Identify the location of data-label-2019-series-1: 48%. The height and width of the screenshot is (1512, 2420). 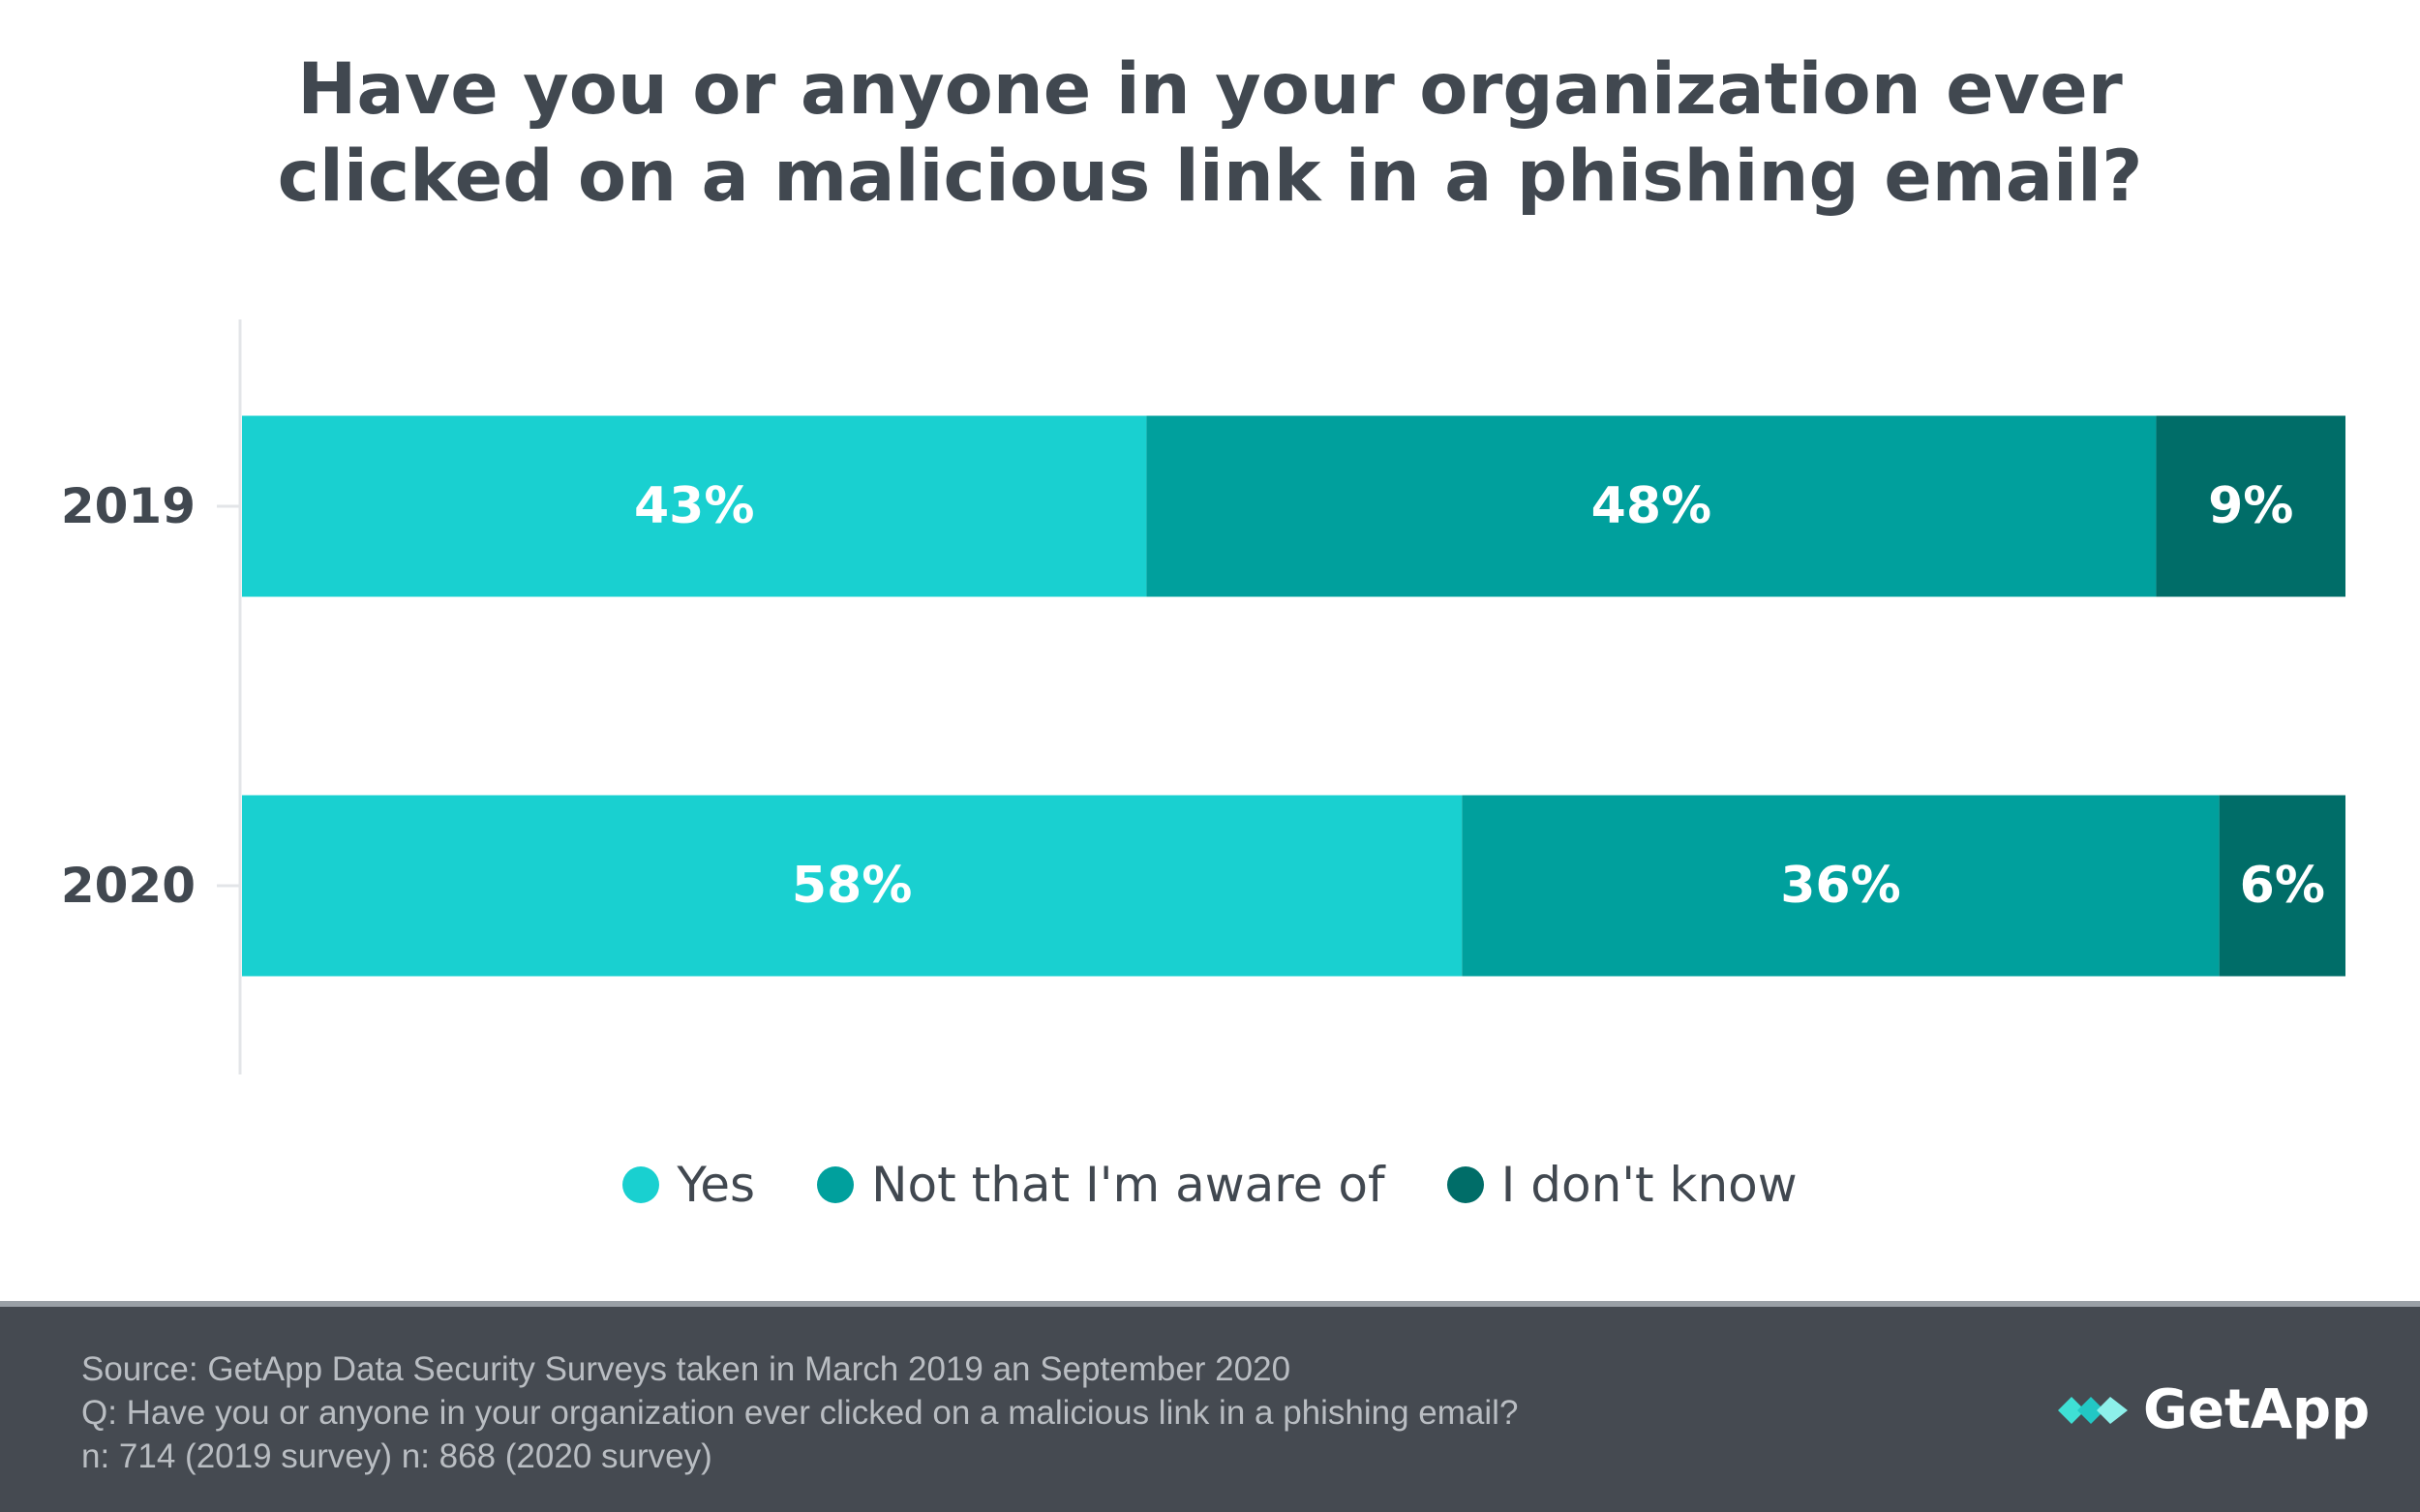
(1651, 506).